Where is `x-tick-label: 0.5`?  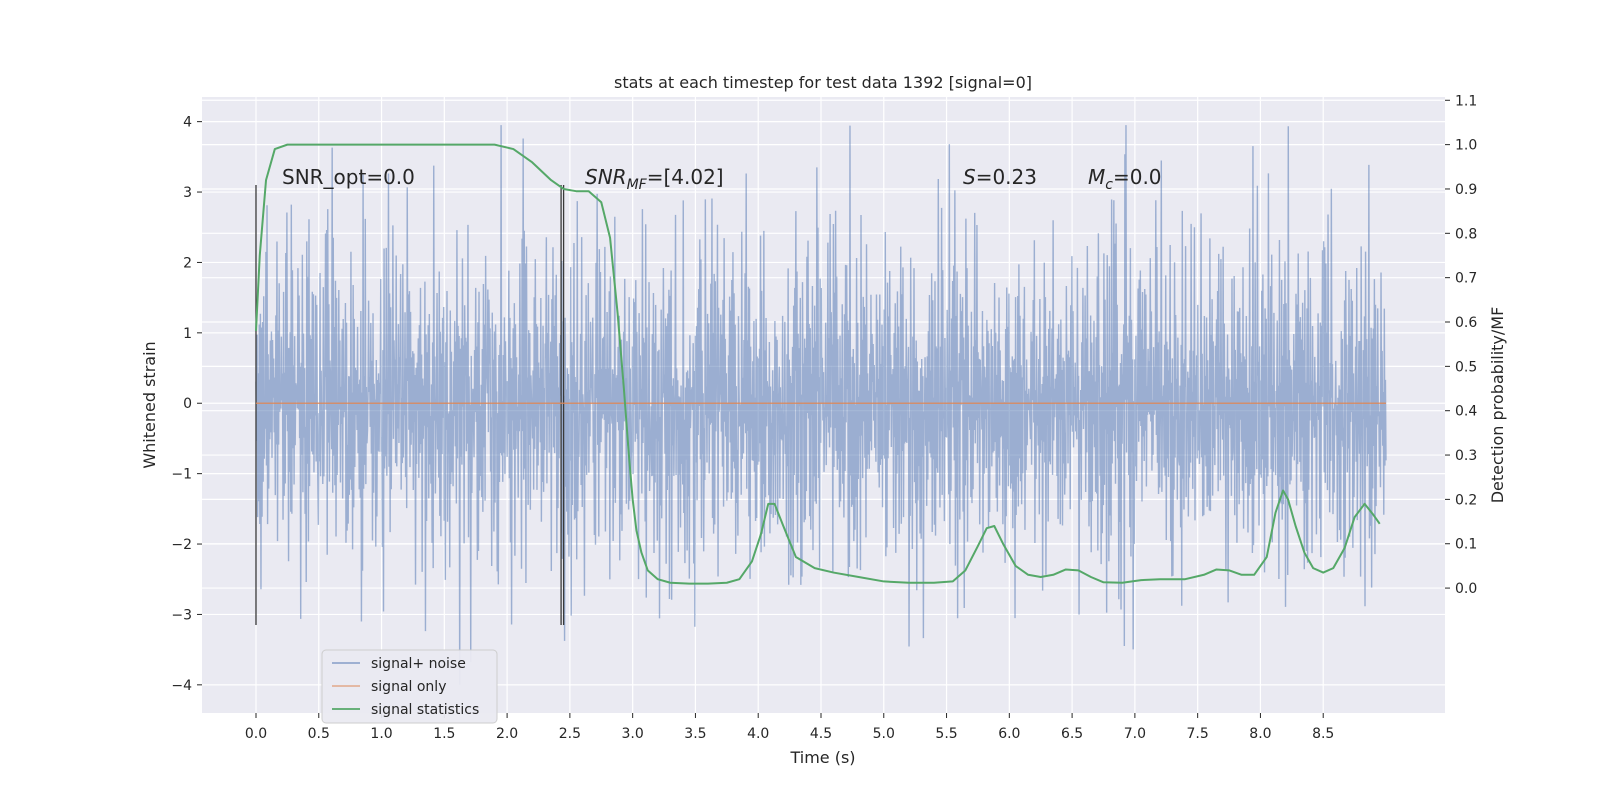
x-tick-label: 0.5 is located at coordinates (319, 734).